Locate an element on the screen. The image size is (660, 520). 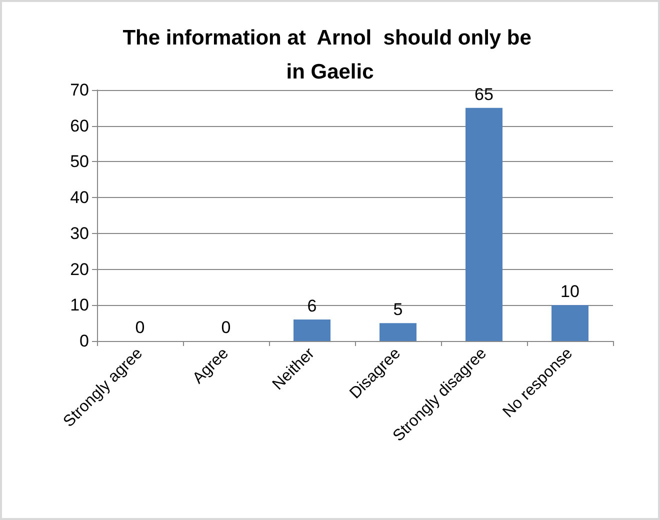
y-tick-label: 0 is located at coordinates (84, 341).